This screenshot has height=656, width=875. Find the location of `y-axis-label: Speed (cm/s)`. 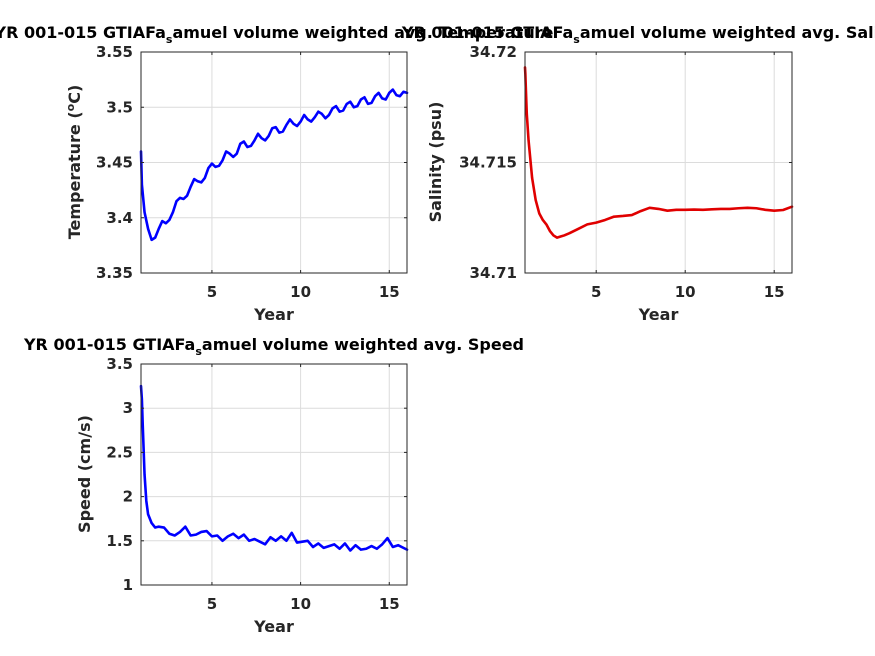

y-axis-label: Speed (cm/s) is located at coordinates (84, 474).